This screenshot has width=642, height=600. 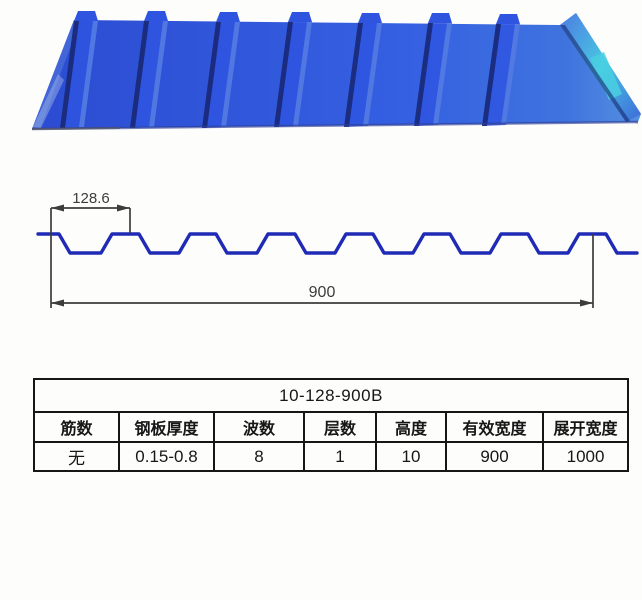 I want to click on profile-wave-line, so click(x=337, y=243).